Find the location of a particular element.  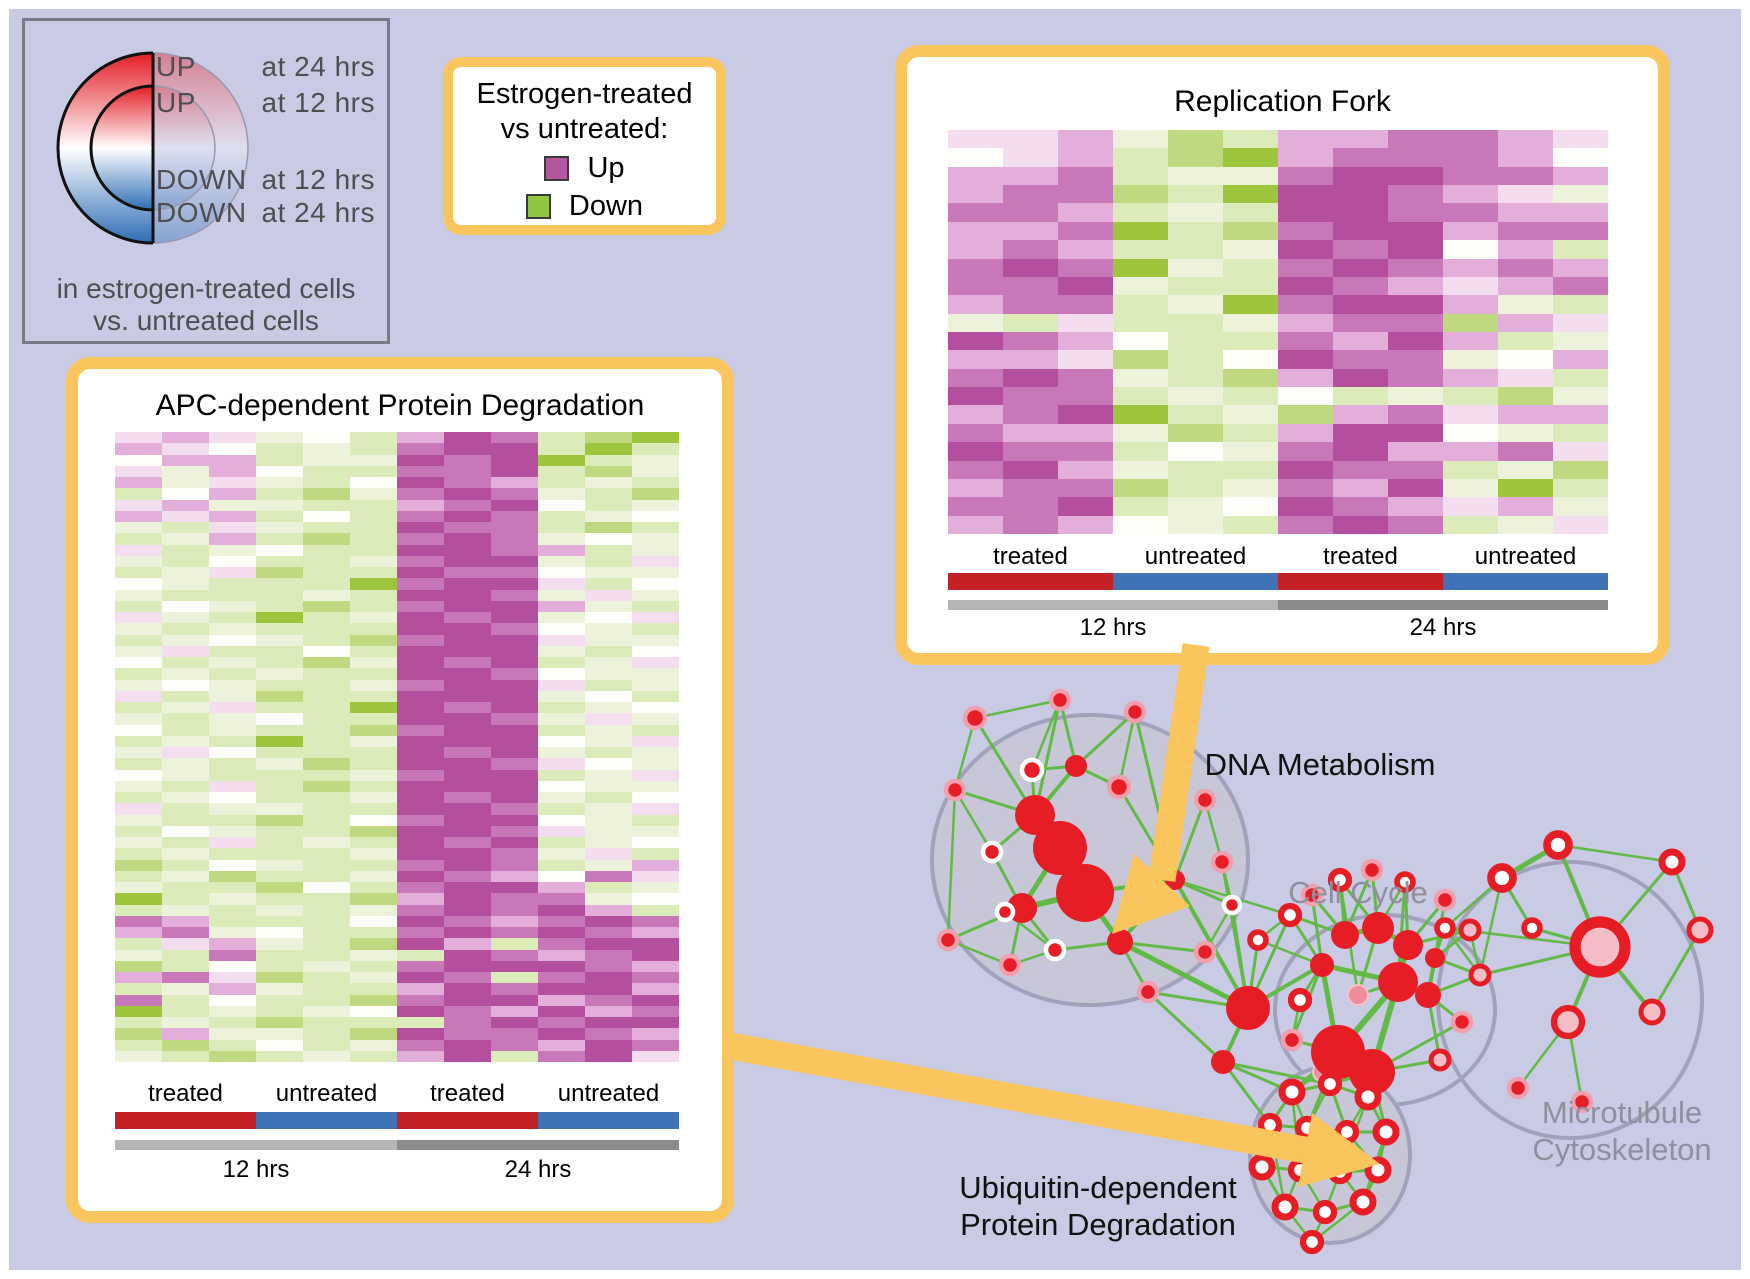

treated-bar-segment is located at coordinates (185, 1120).